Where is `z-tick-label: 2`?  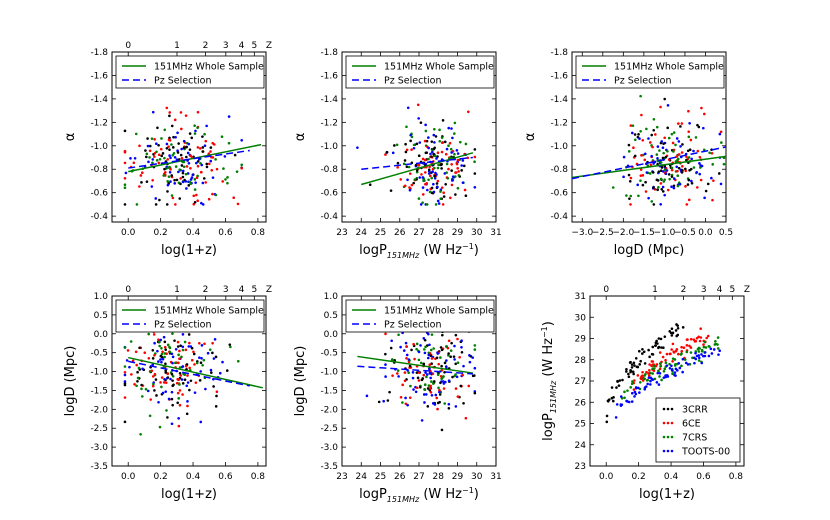 z-tick-label: 2 is located at coordinates (684, 290).